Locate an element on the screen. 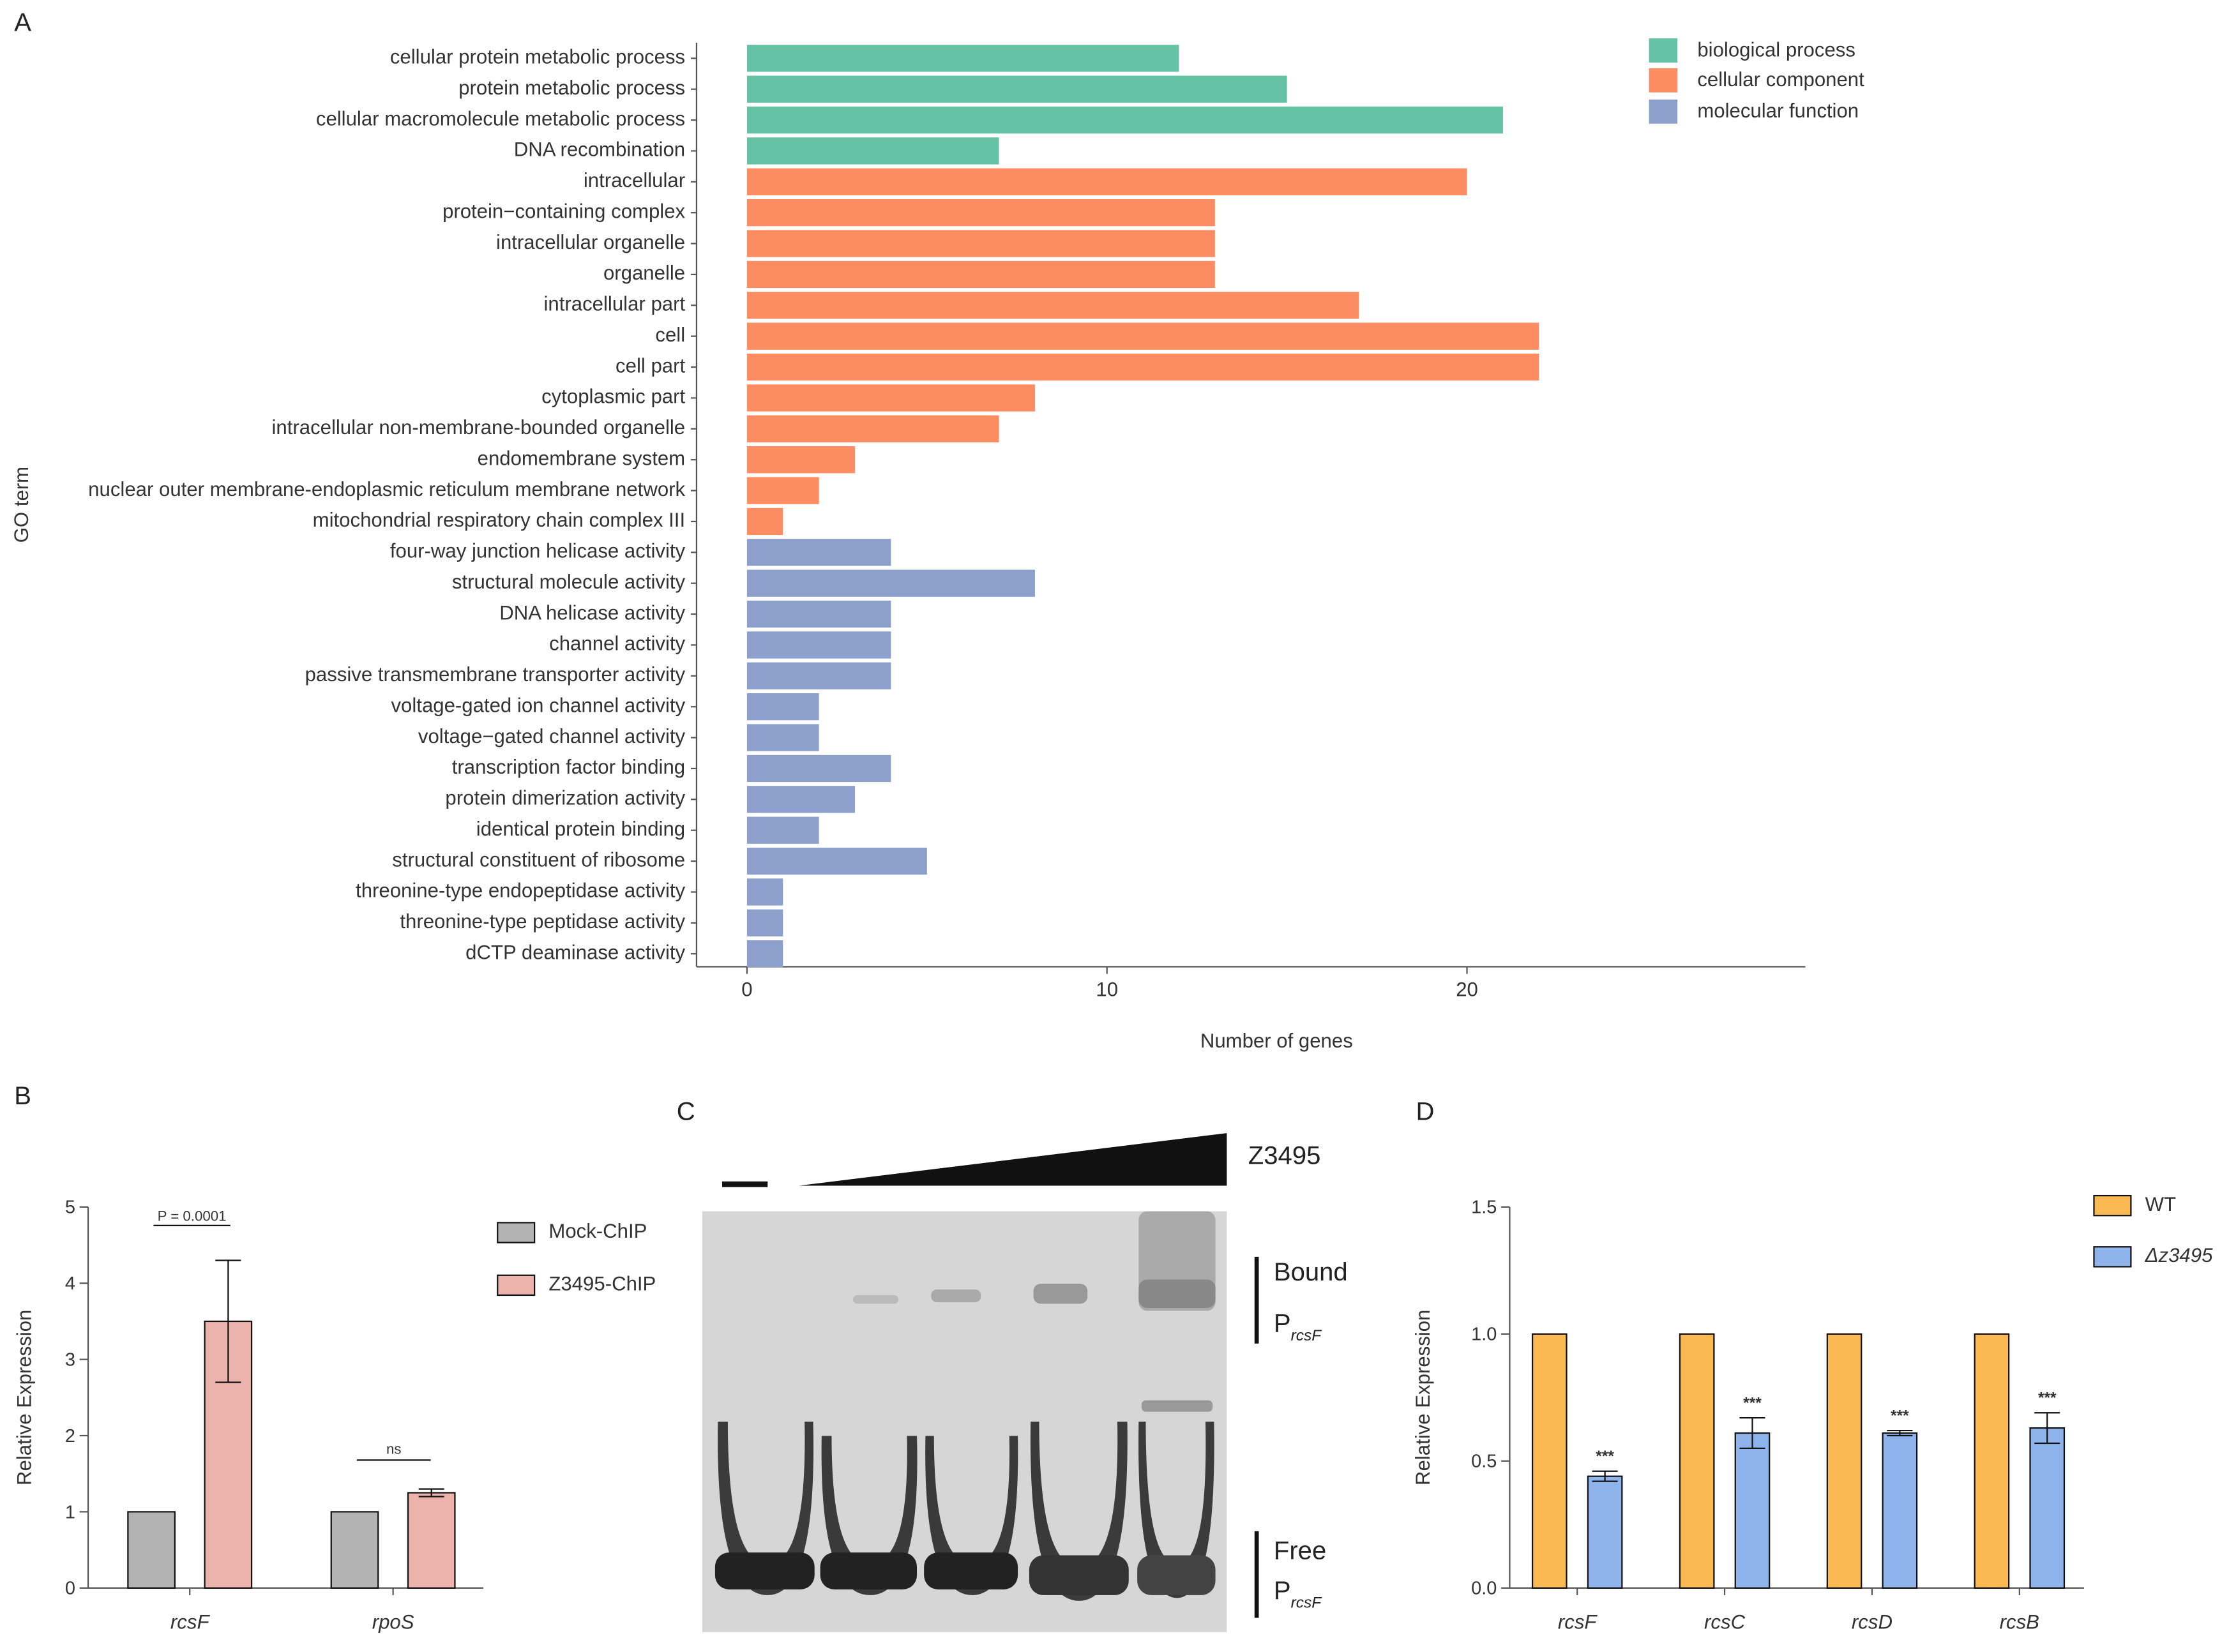 This screenshot has width=2229, height=1652. y-tick-label: 3 is located at coordinates (70, 1360).